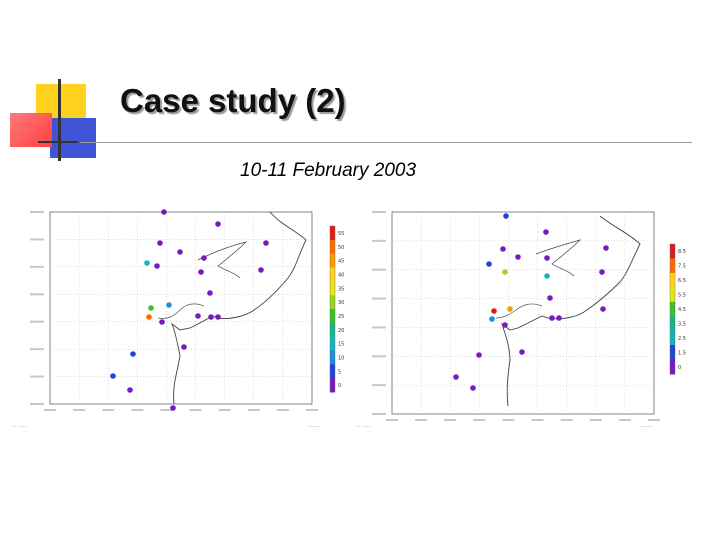 The height and width of the screenshot is (540, 720). What do you see at coordinates (341, 275) in the screenshot?
I see `colorbar-tick-label: 40` at bounding box center [341, 275].